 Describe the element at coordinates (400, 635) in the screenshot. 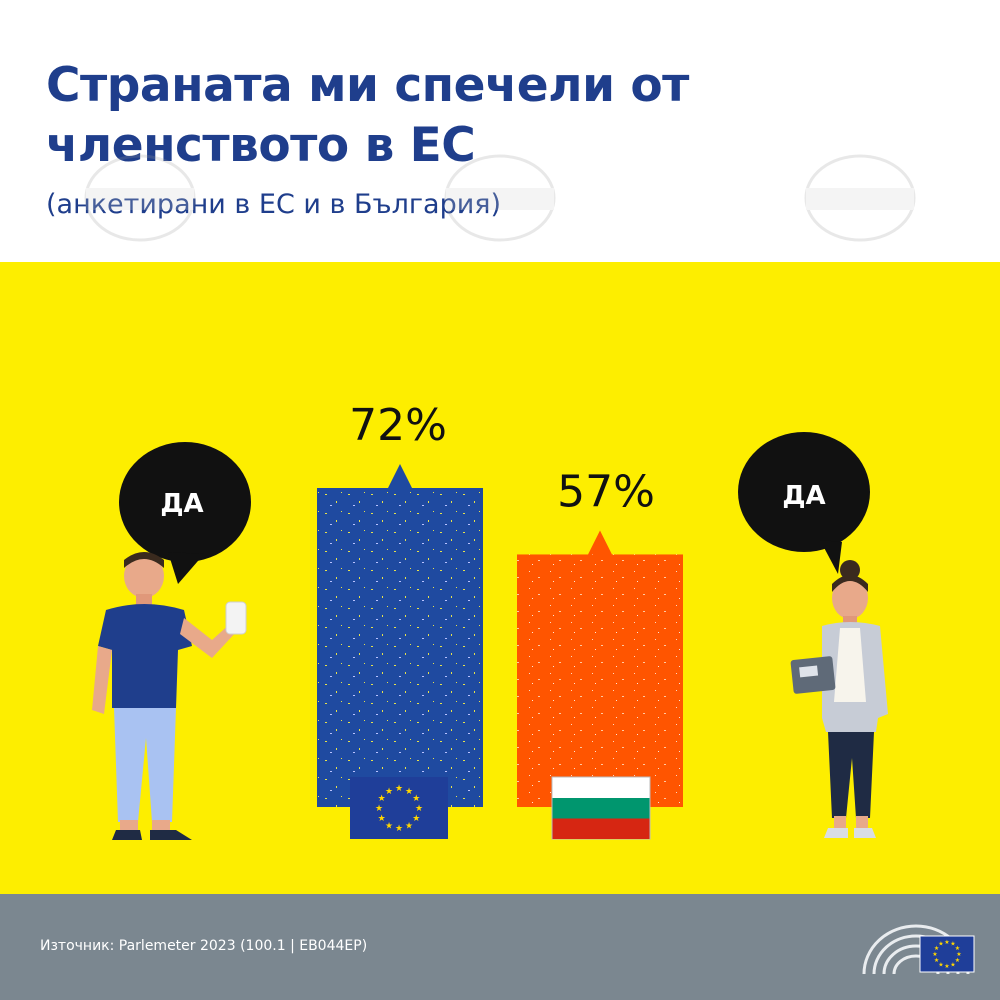

I see `bar-eu` at that location.